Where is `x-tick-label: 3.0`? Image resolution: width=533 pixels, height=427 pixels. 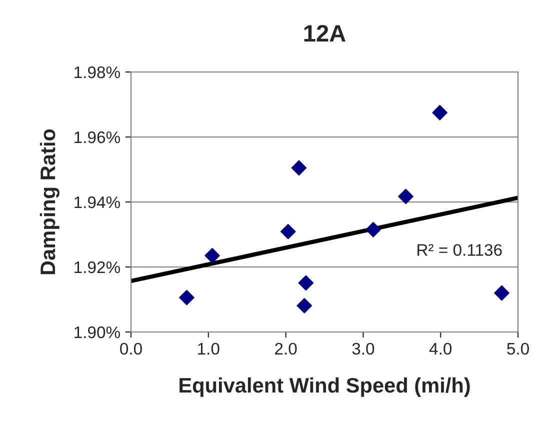 x-tick-label: 3.0 is located at coordinates (363, 348).